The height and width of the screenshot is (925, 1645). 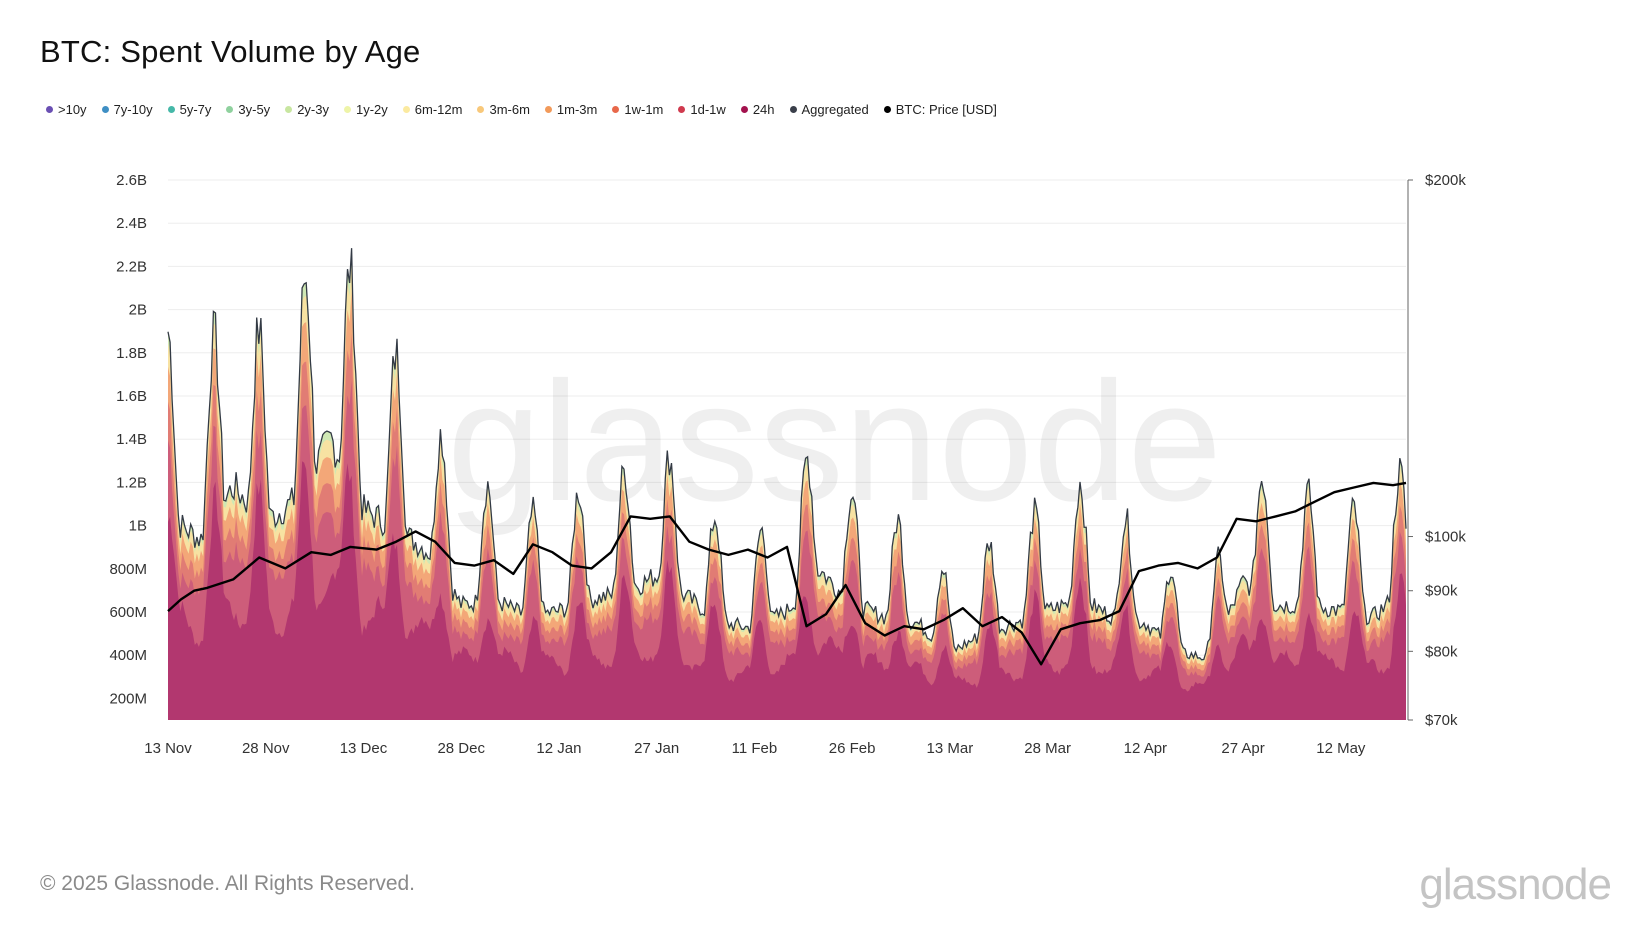 I want to click on x-tick-label: 27 Jan, so click(x=656, y=748).